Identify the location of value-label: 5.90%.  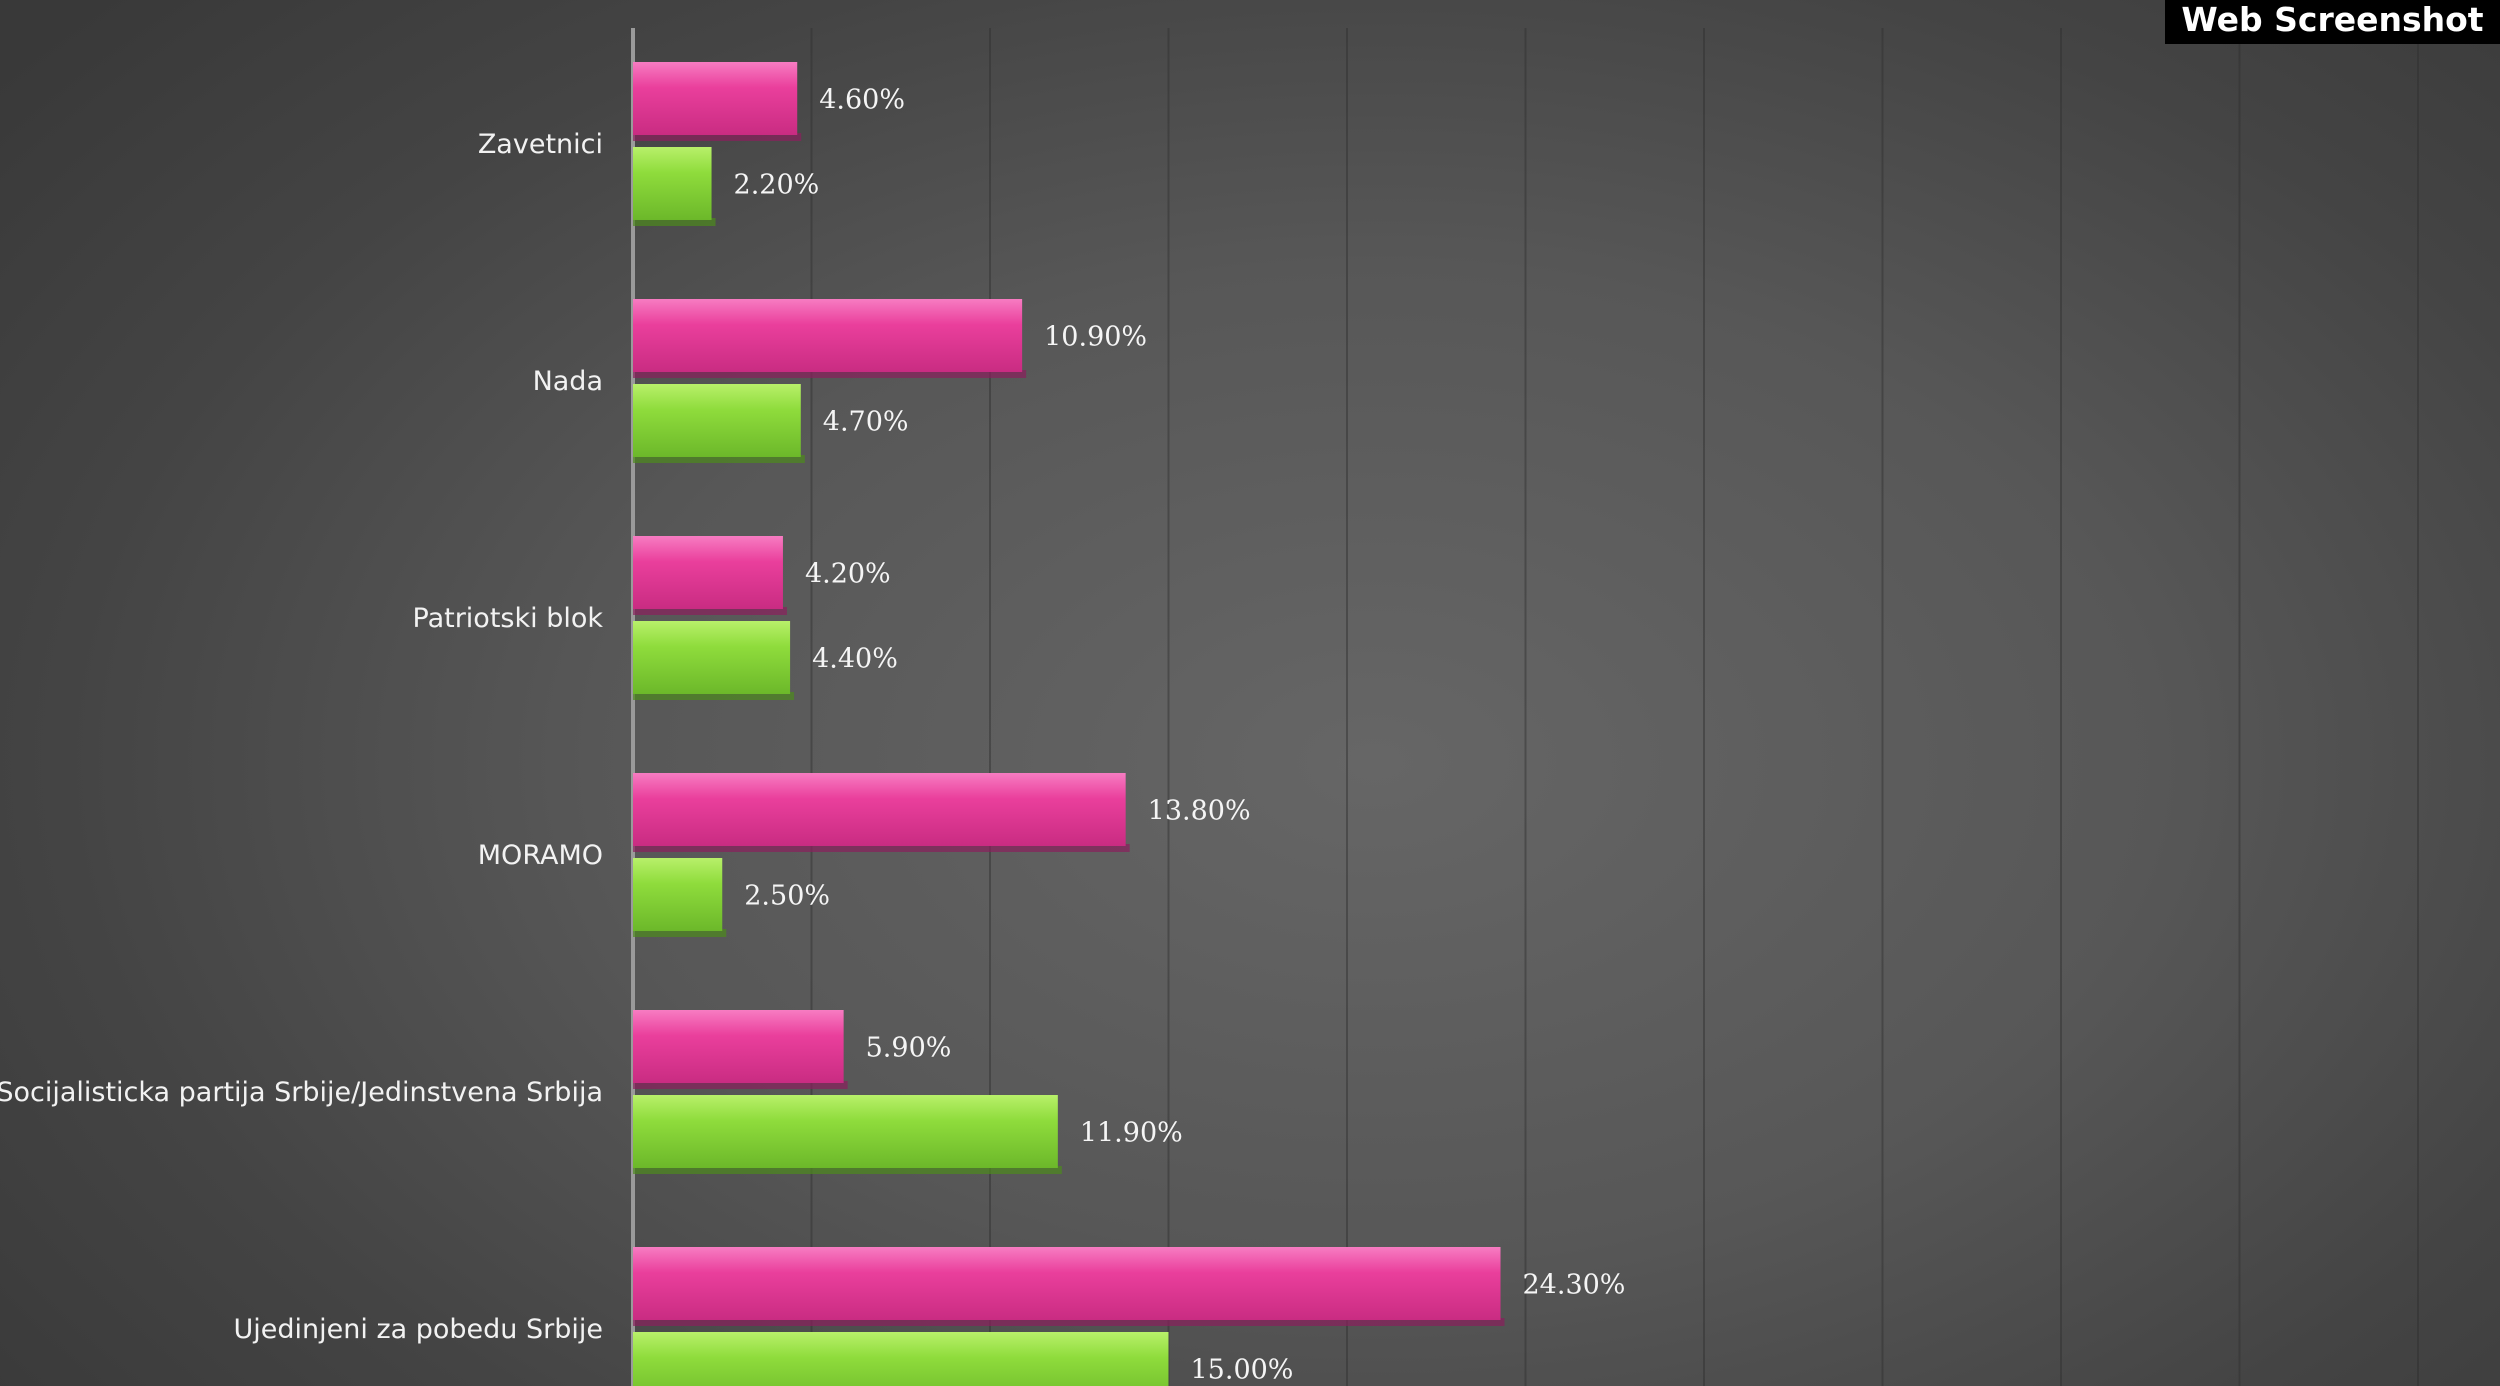
(909, 1048).